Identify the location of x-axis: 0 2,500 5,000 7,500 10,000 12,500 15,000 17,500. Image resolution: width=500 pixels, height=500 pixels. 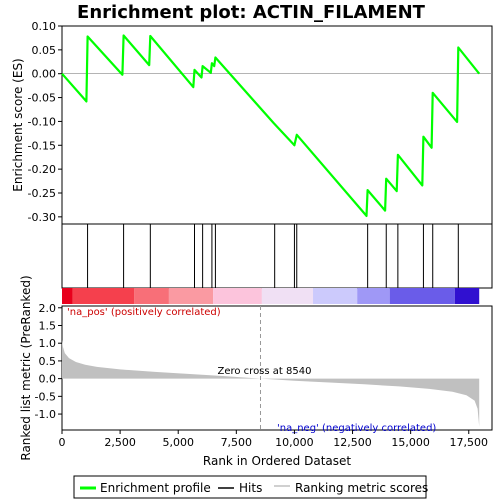
(274, 439).